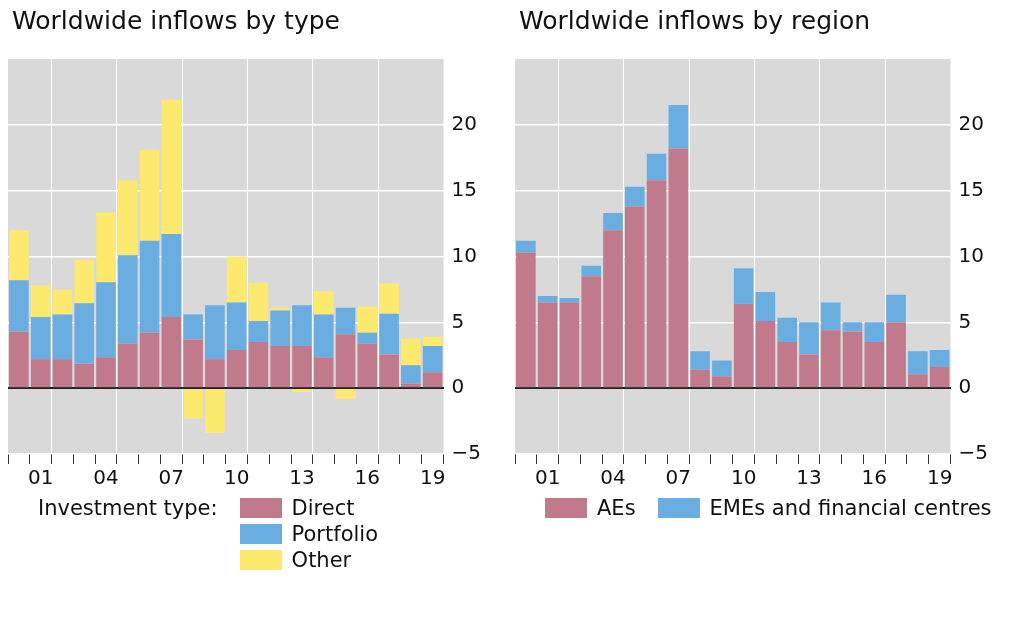 Image resolution: width=1009 pixels, height=628 pixels. I want to click on y-tick-label: 15, so click(464, 188).